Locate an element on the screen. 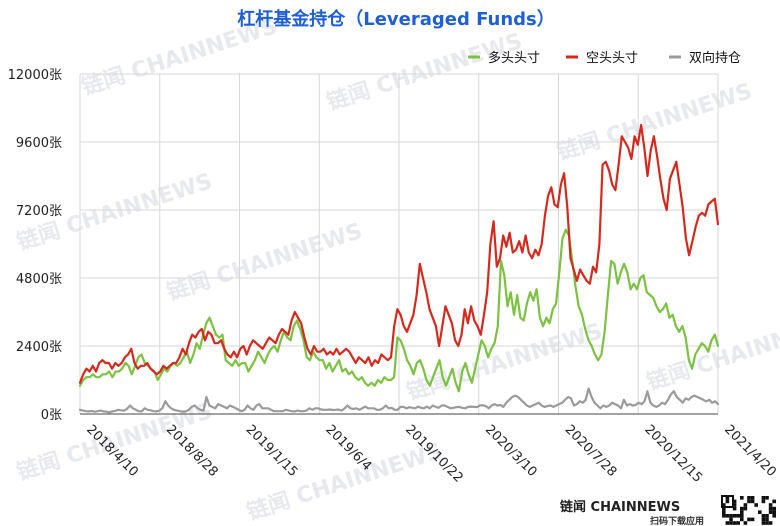  x-tick-label: 2019/6/4 is located at coordinates (348, 448).